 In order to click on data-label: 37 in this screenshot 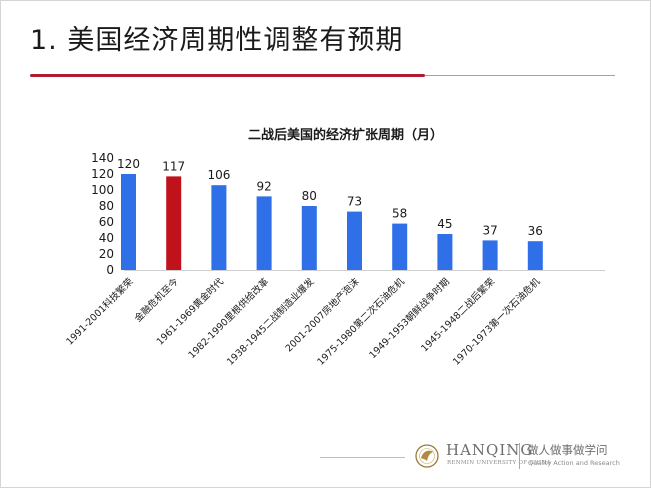, I will do `click(489, 230)`.